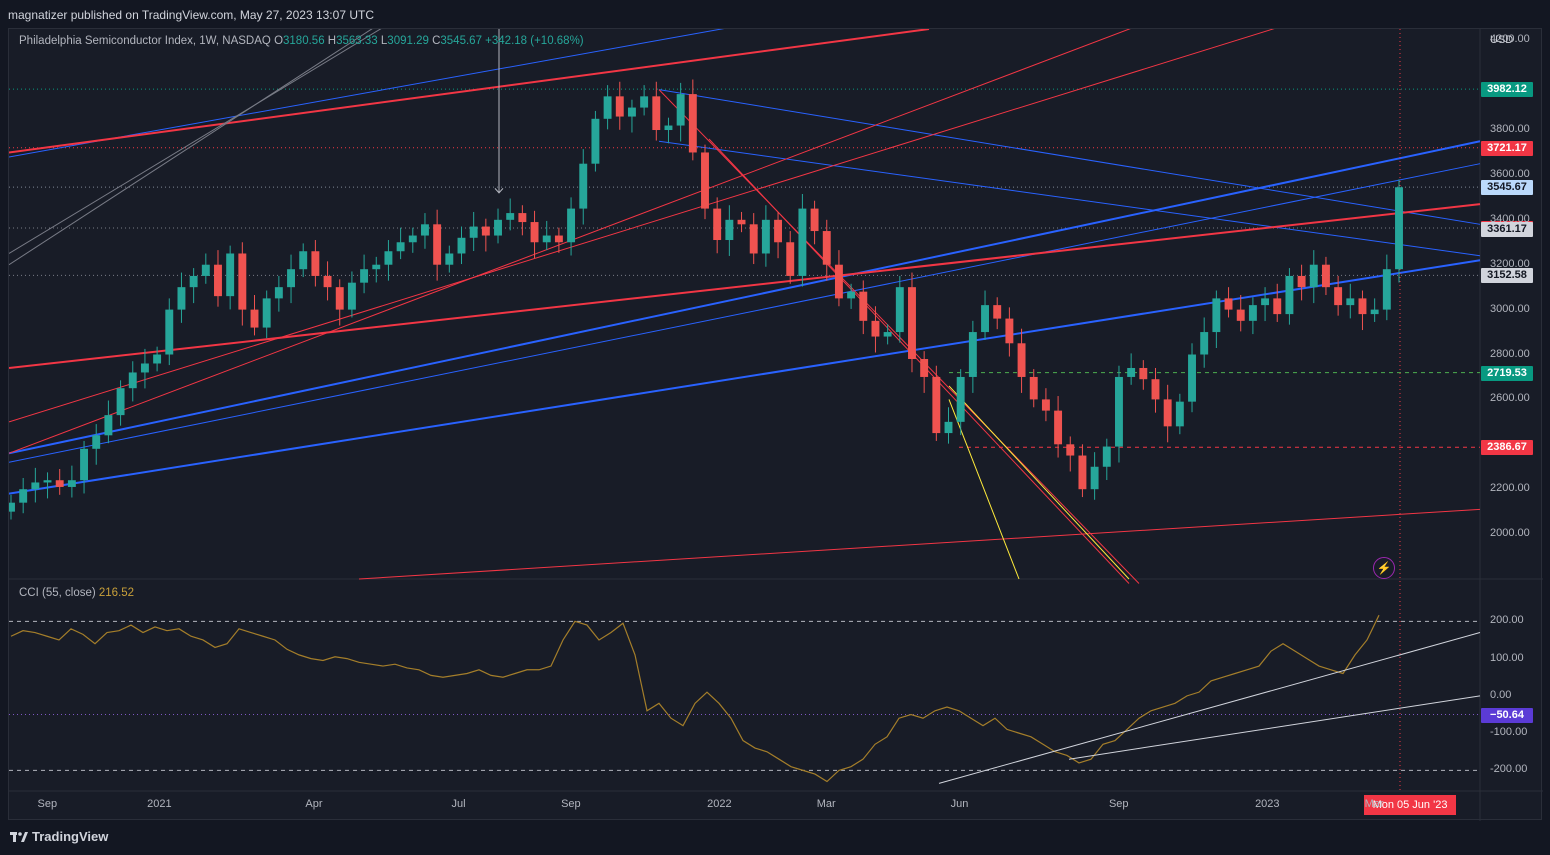 This screenshot has width=1550, height=855. Describe the element at coordinates (47, 804) in the screenshot. I see `time-tick-label: Sep` at that location.